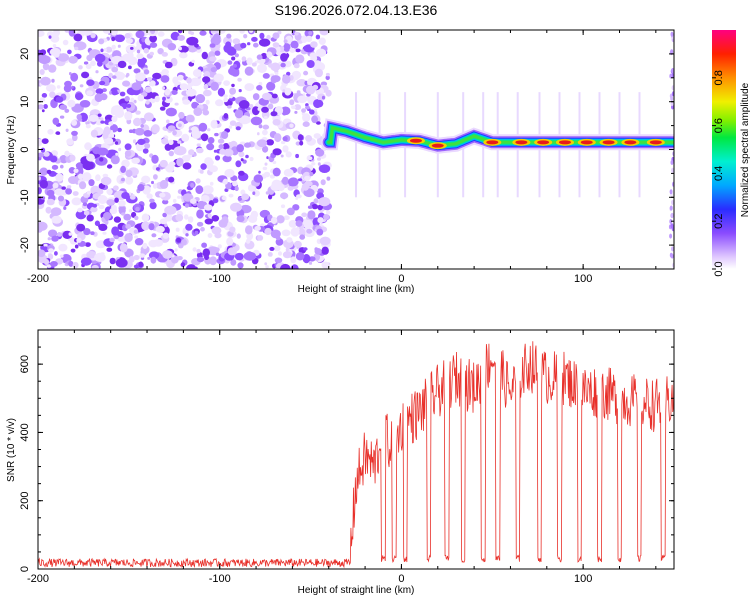  Describe the element at coordinates (11, 150) in the screenshot. I see `heatmap-y-axis-label: Frequency (Hz)` at that location.